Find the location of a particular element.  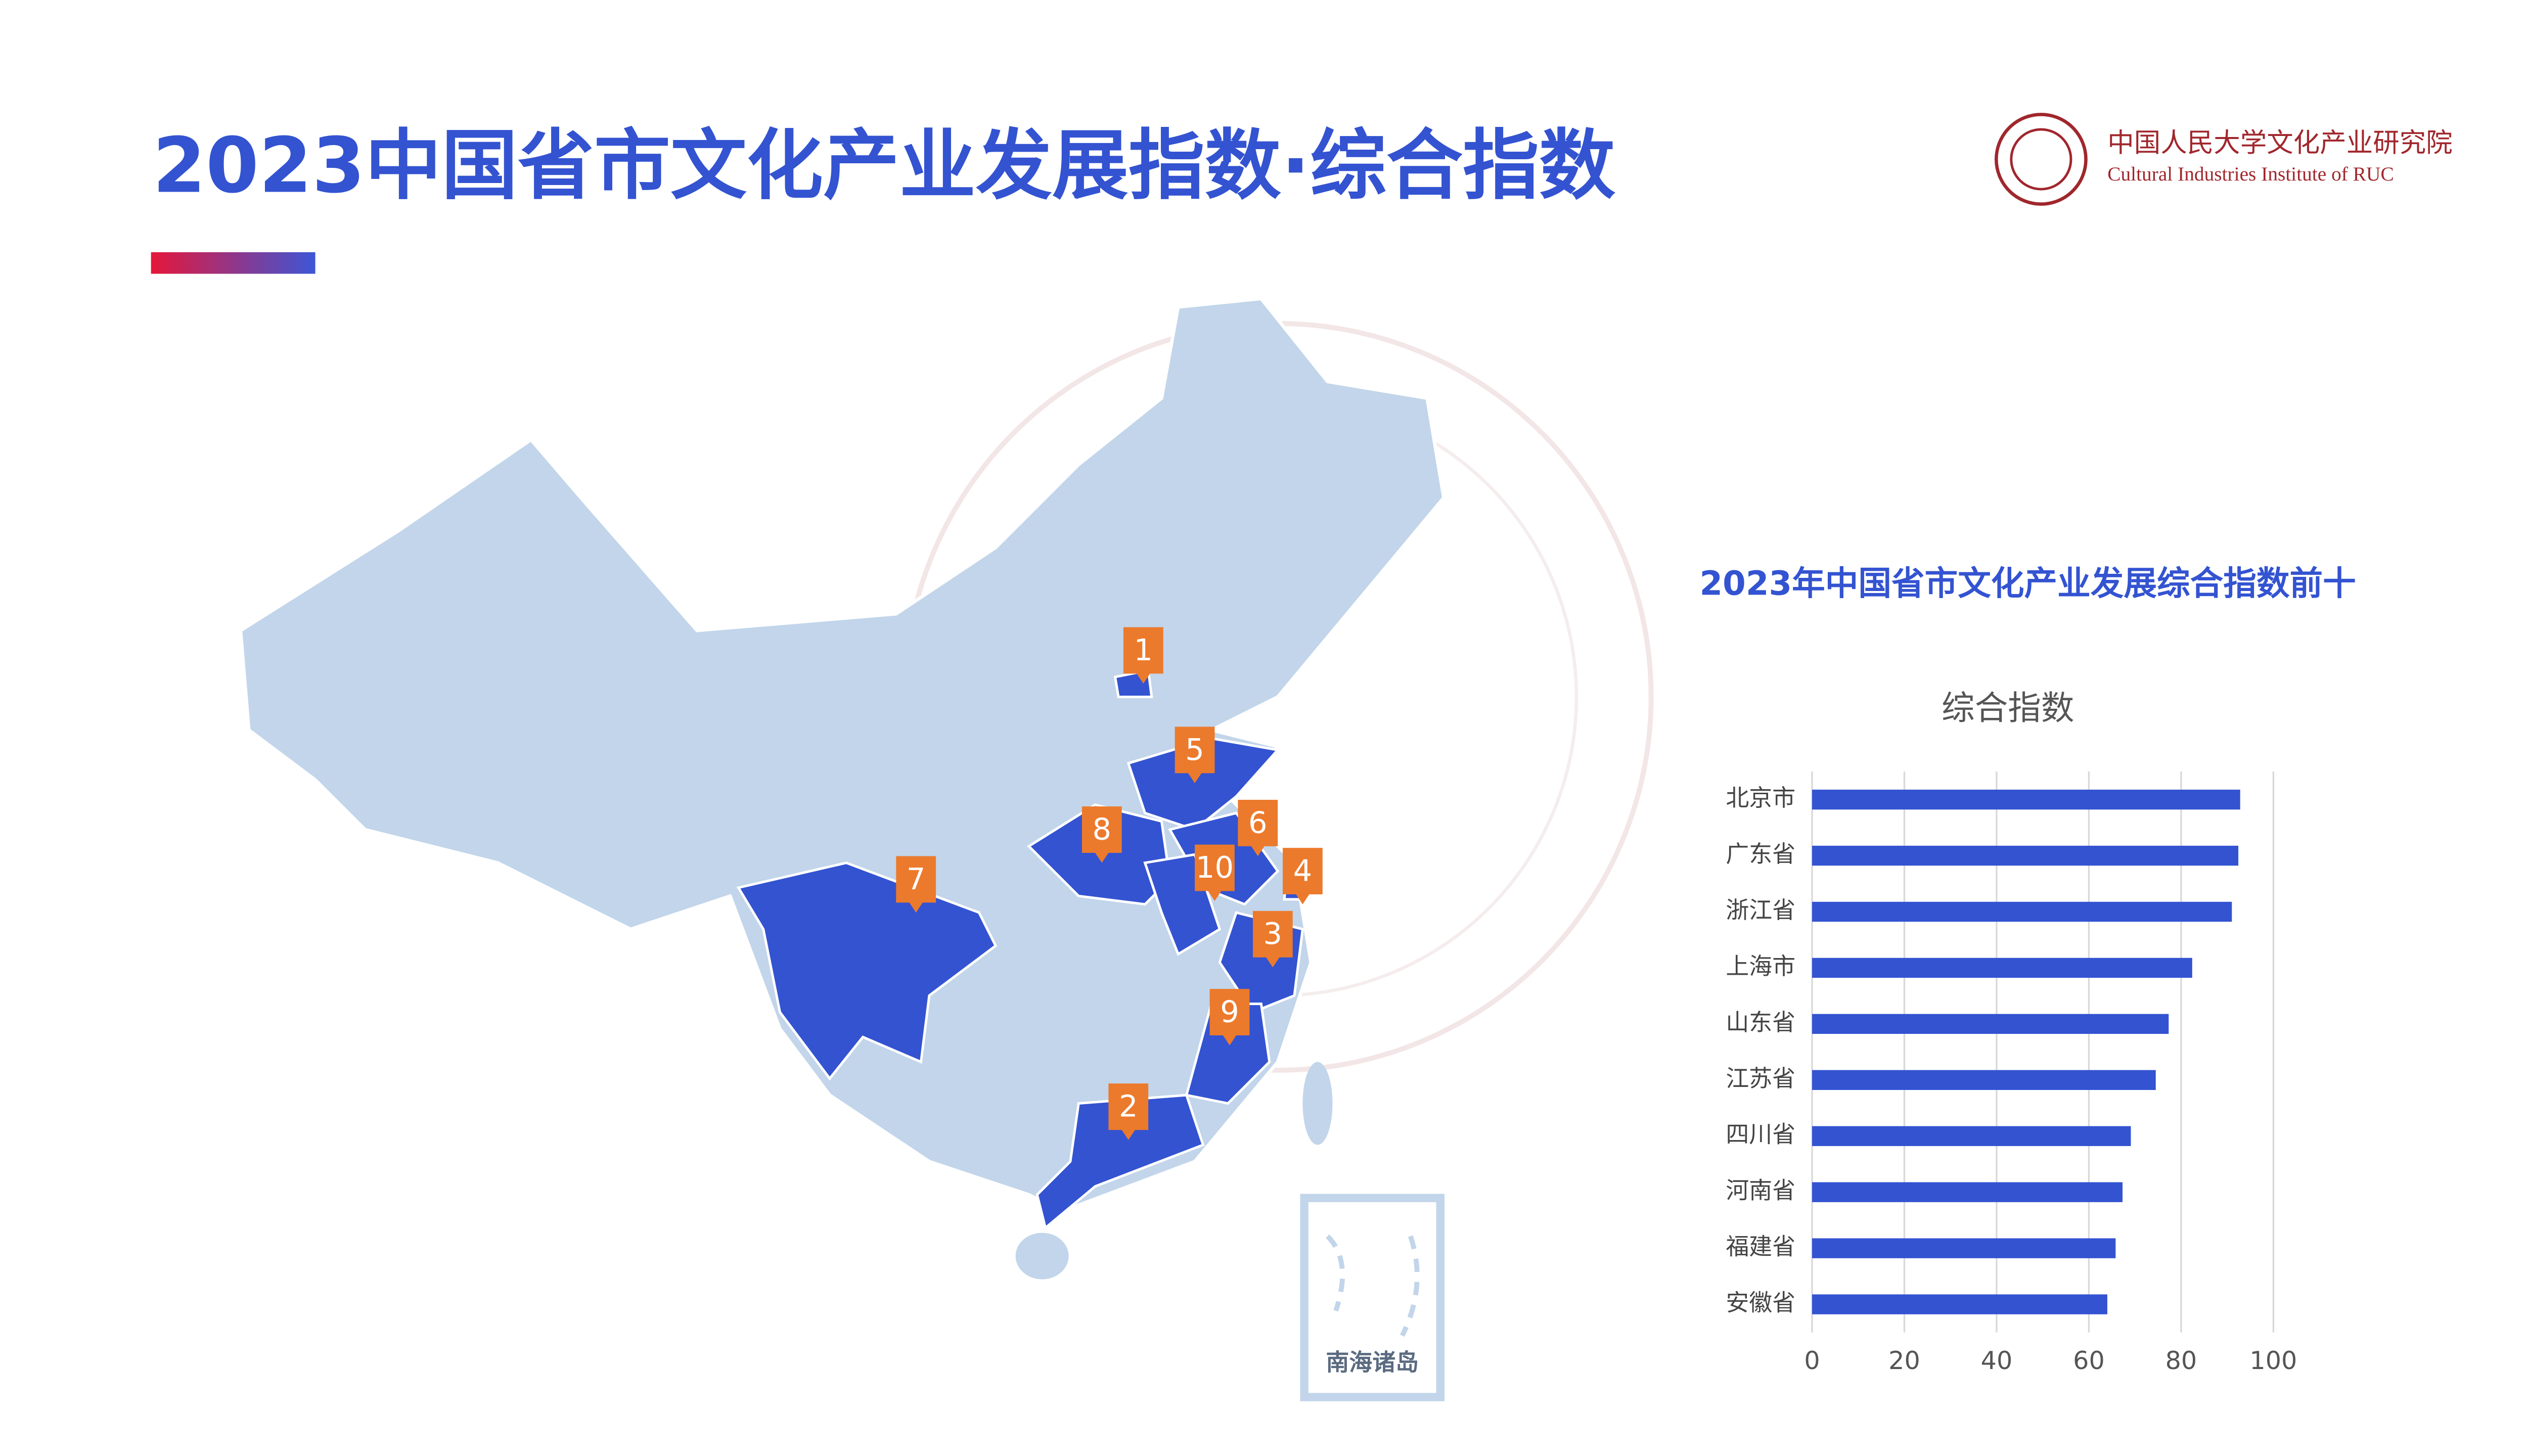

marker-label: 4 is located at coordinates (1303, 870).